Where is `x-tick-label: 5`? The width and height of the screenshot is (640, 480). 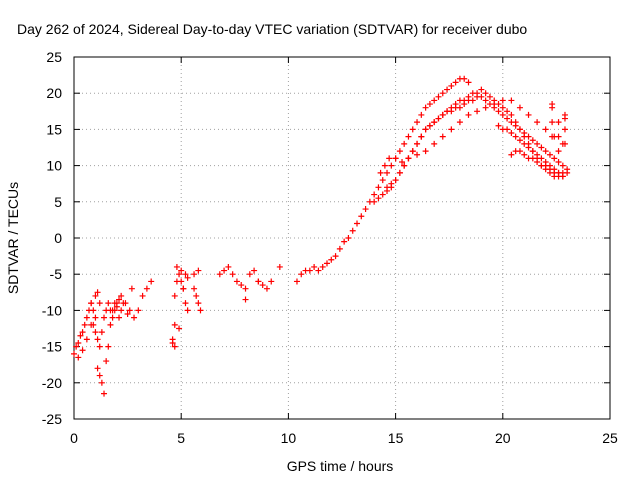 x-tick-label: 5 is located at coordinates (181, 438).